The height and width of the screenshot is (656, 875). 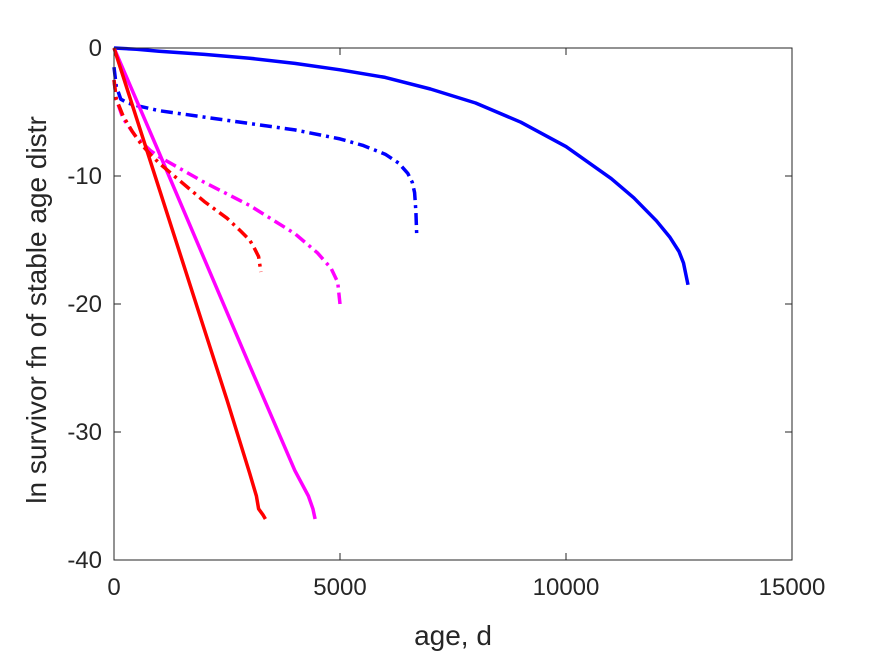 I want to click on y-axis-label: ln survivor fn of stable age distr, so click(x=36, y=310).